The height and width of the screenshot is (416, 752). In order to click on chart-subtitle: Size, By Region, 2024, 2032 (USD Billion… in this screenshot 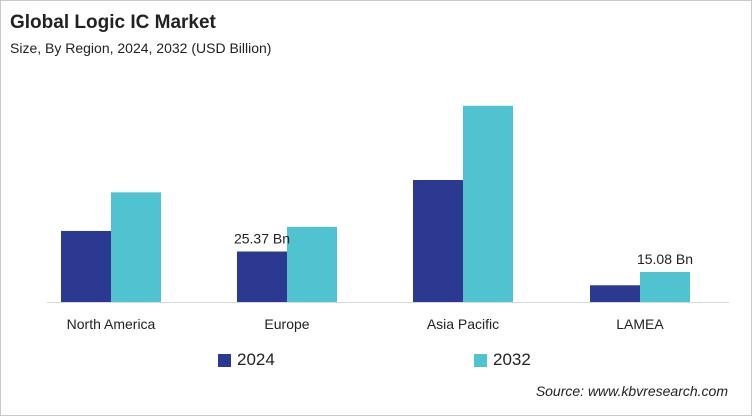, I will do `click(141, 48)`.